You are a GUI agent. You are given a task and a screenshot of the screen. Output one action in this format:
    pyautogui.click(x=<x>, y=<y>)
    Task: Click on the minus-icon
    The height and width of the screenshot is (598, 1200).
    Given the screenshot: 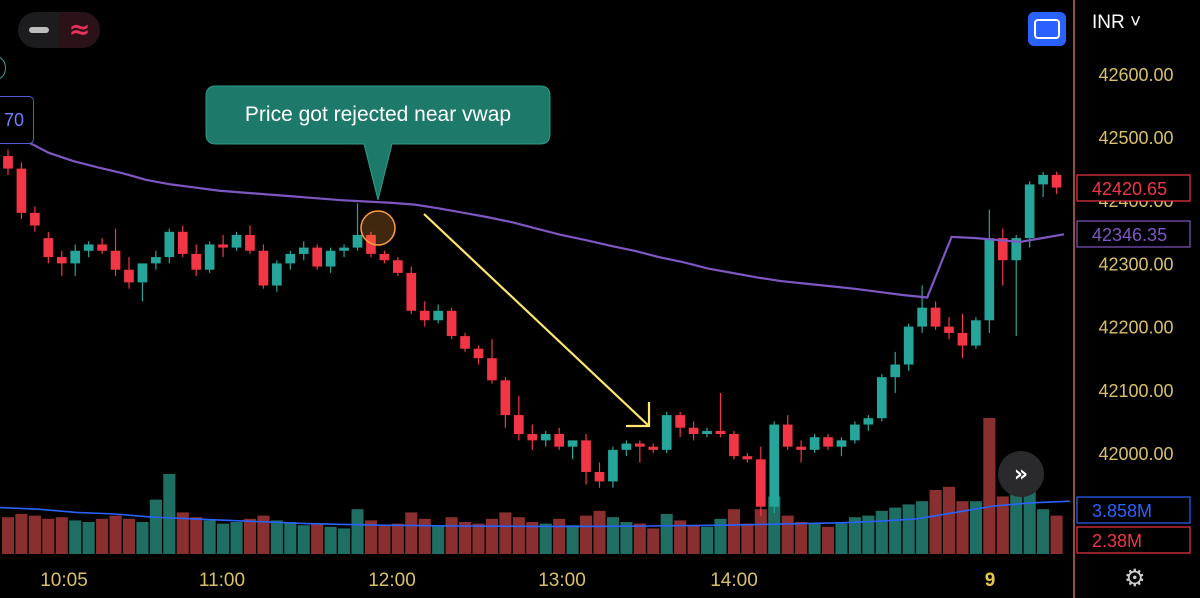 What is the action you would take?
    pyautogui.click(x=38, y=30)
    